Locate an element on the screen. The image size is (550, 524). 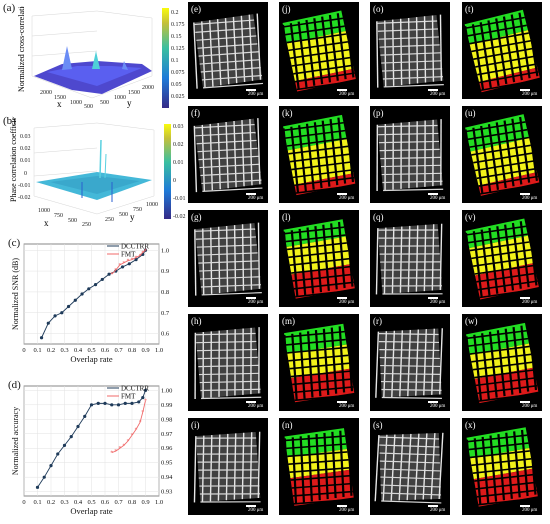
color-band is located at coordinates (323, 385).